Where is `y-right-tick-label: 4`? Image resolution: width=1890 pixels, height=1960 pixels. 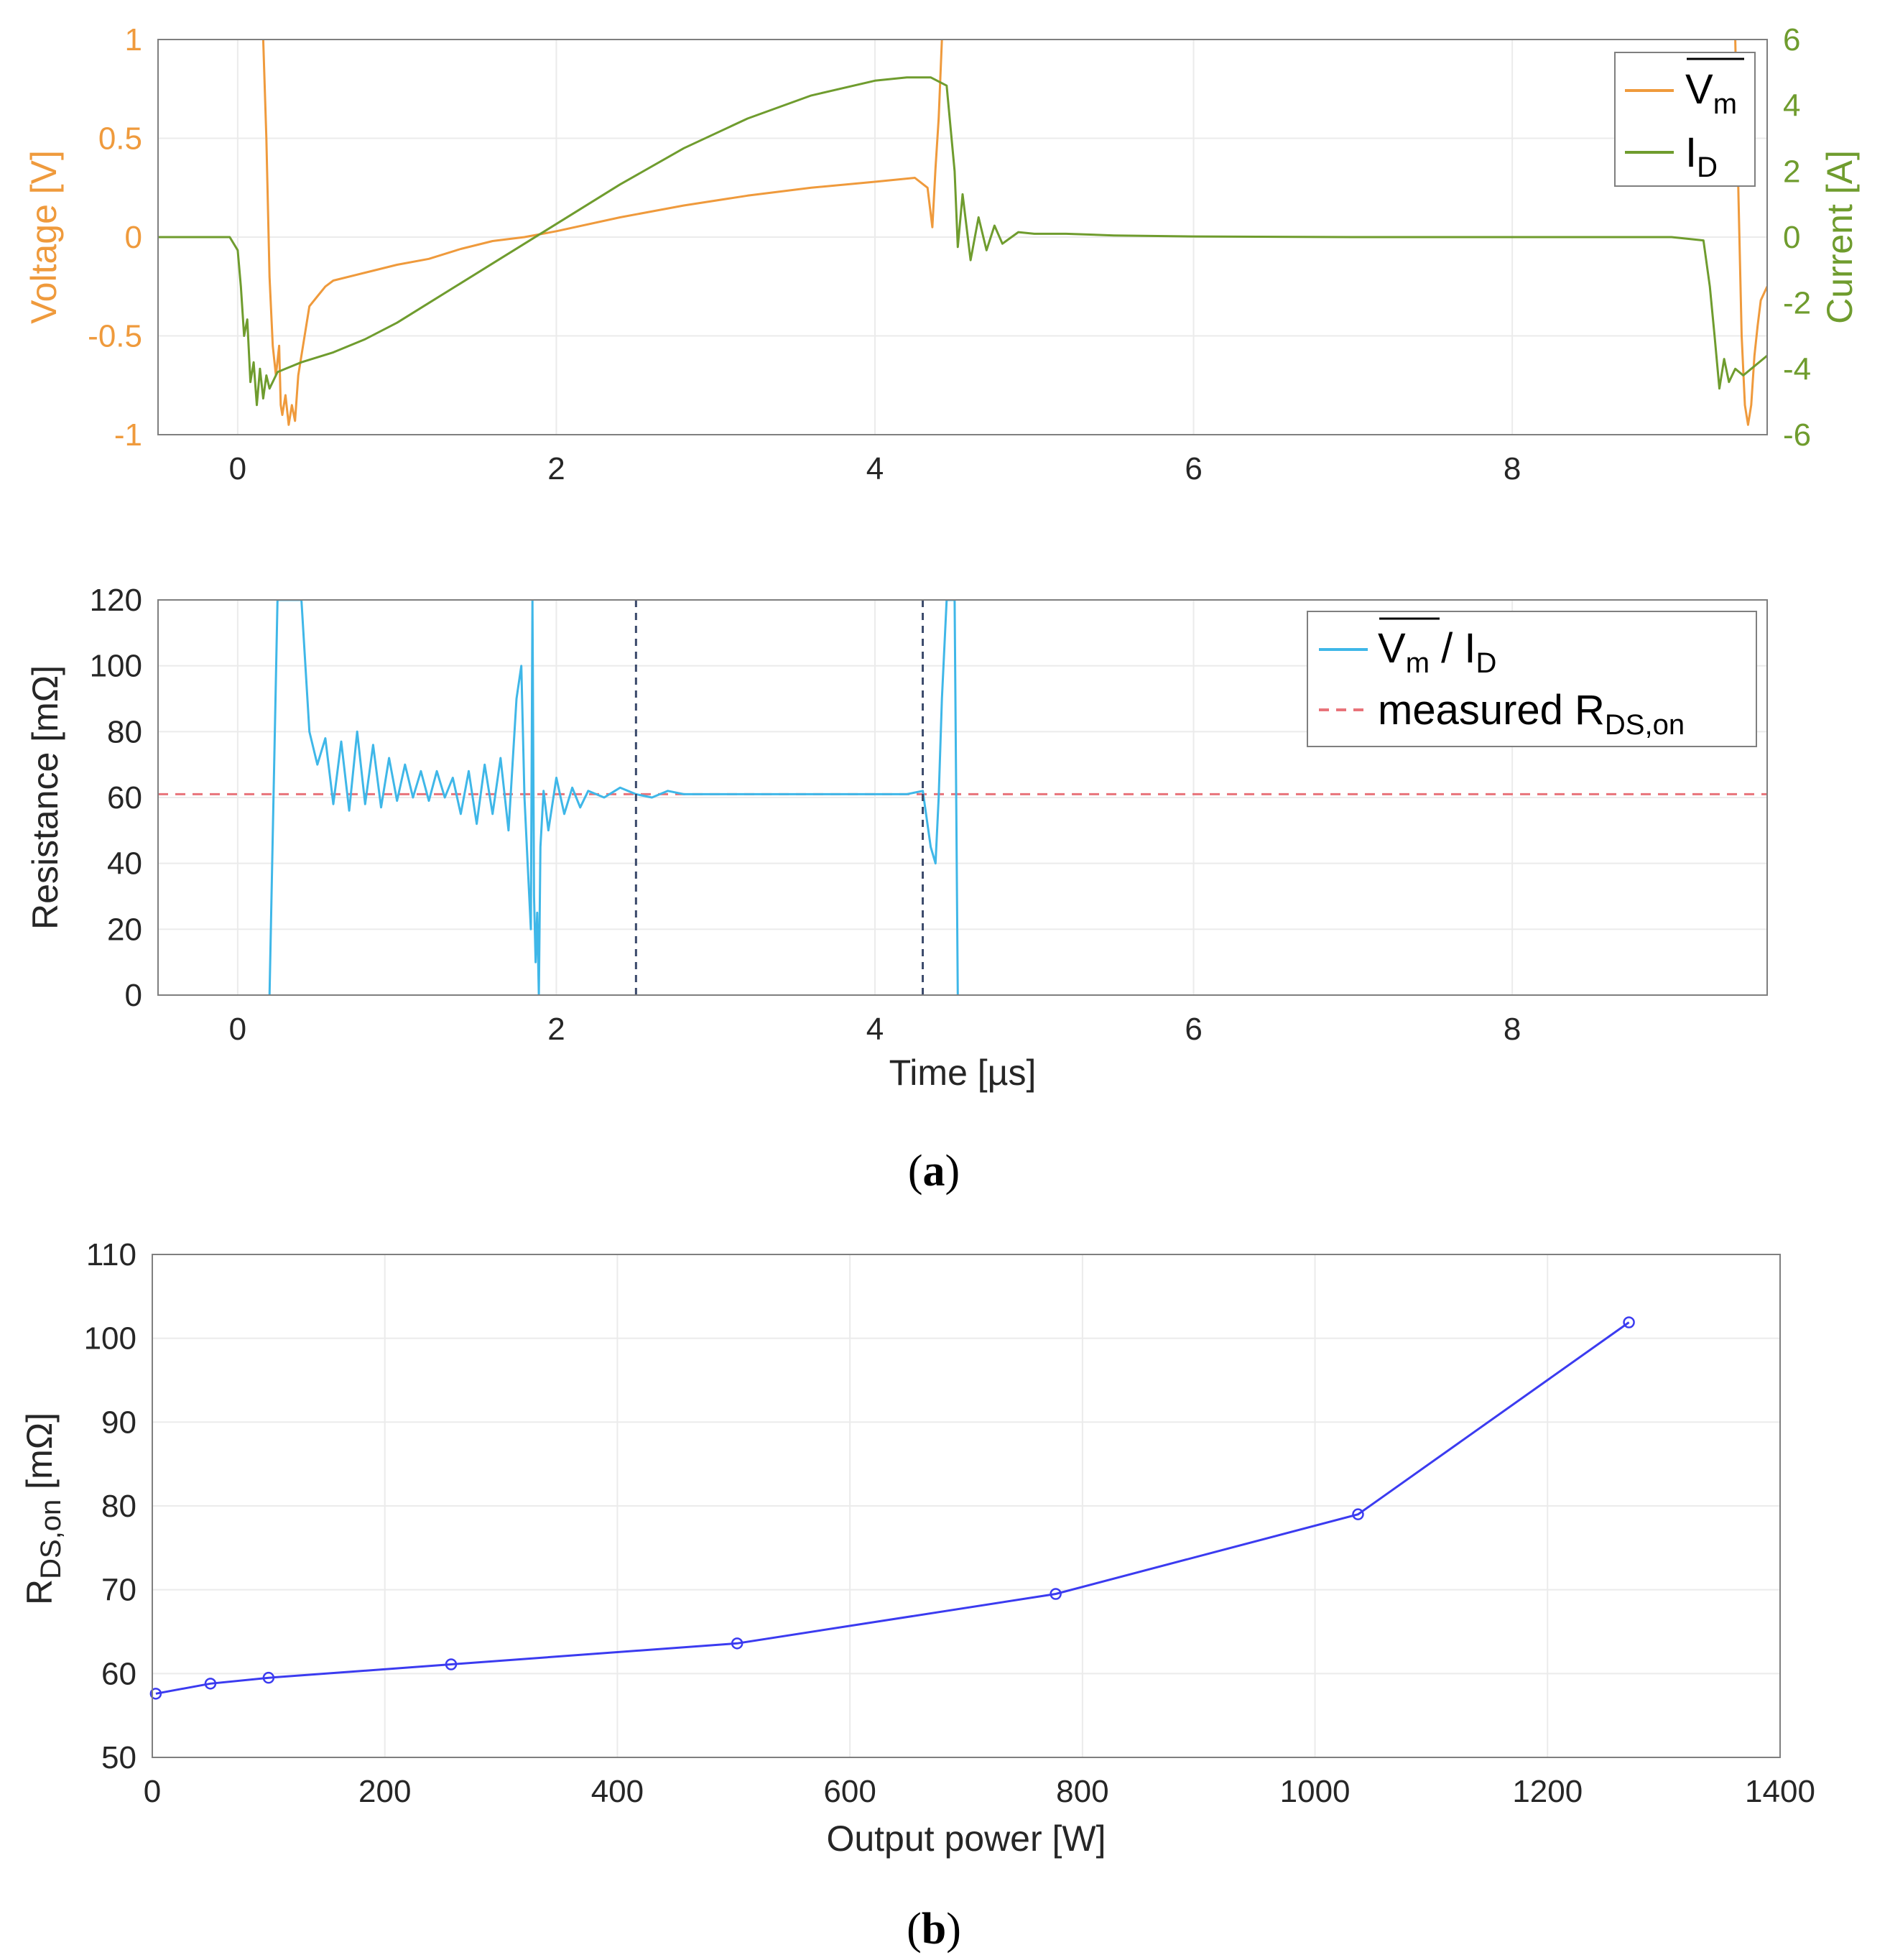 y-right-tick-label: 4 is located at coordinates (1791, 106).